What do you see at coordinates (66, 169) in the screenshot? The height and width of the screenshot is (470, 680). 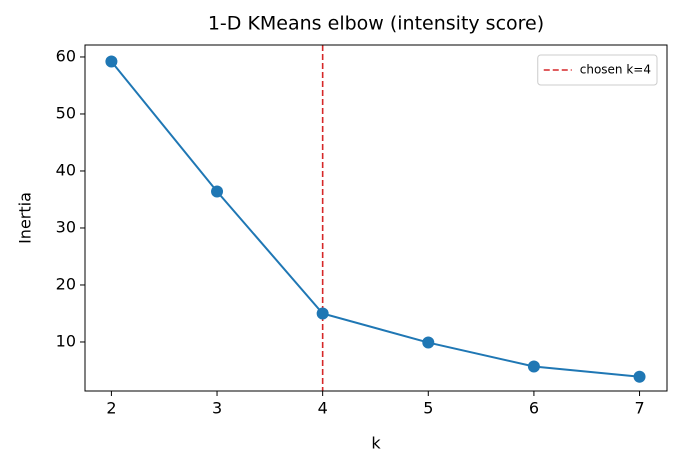 I see `y-tick-label: 40` at bounding box center [66, 169].